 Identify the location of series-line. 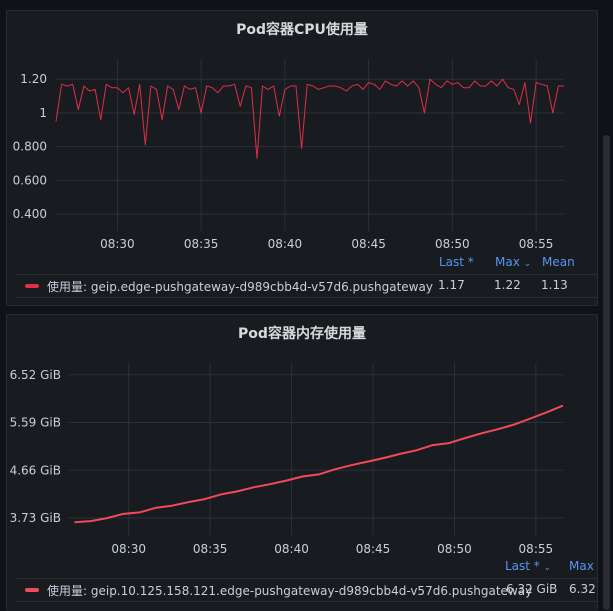
(309, 118).